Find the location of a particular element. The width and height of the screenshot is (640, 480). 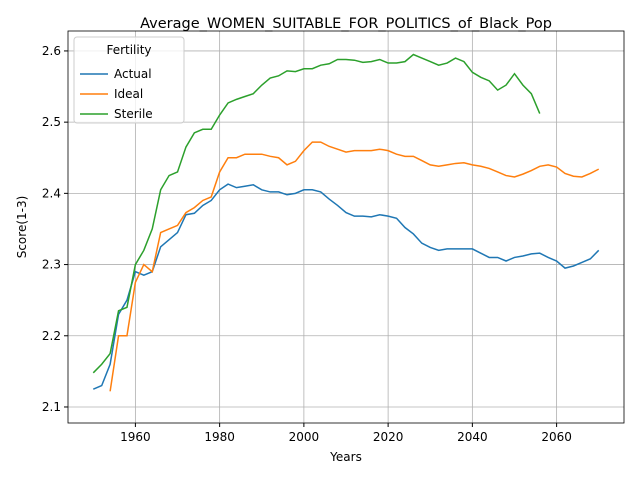

x-tick-label: 1980 is located at coordinates (219, 437).